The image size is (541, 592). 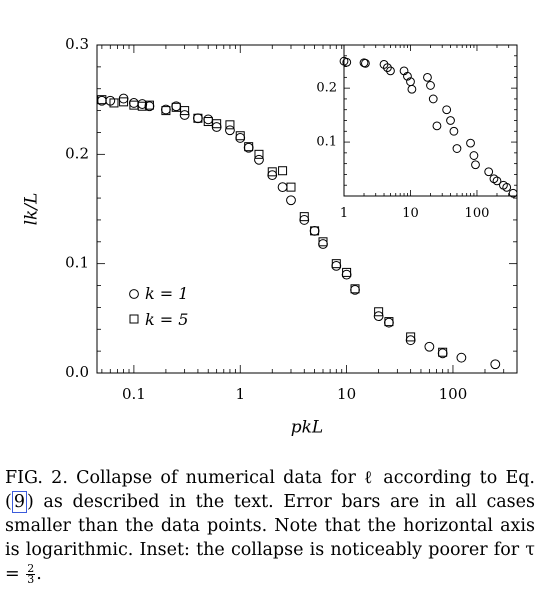 What do you see at coordinates (410, 213) in the screenshot?
I see `inset-x-tick-label: 10` at bounding box center [410, 213].